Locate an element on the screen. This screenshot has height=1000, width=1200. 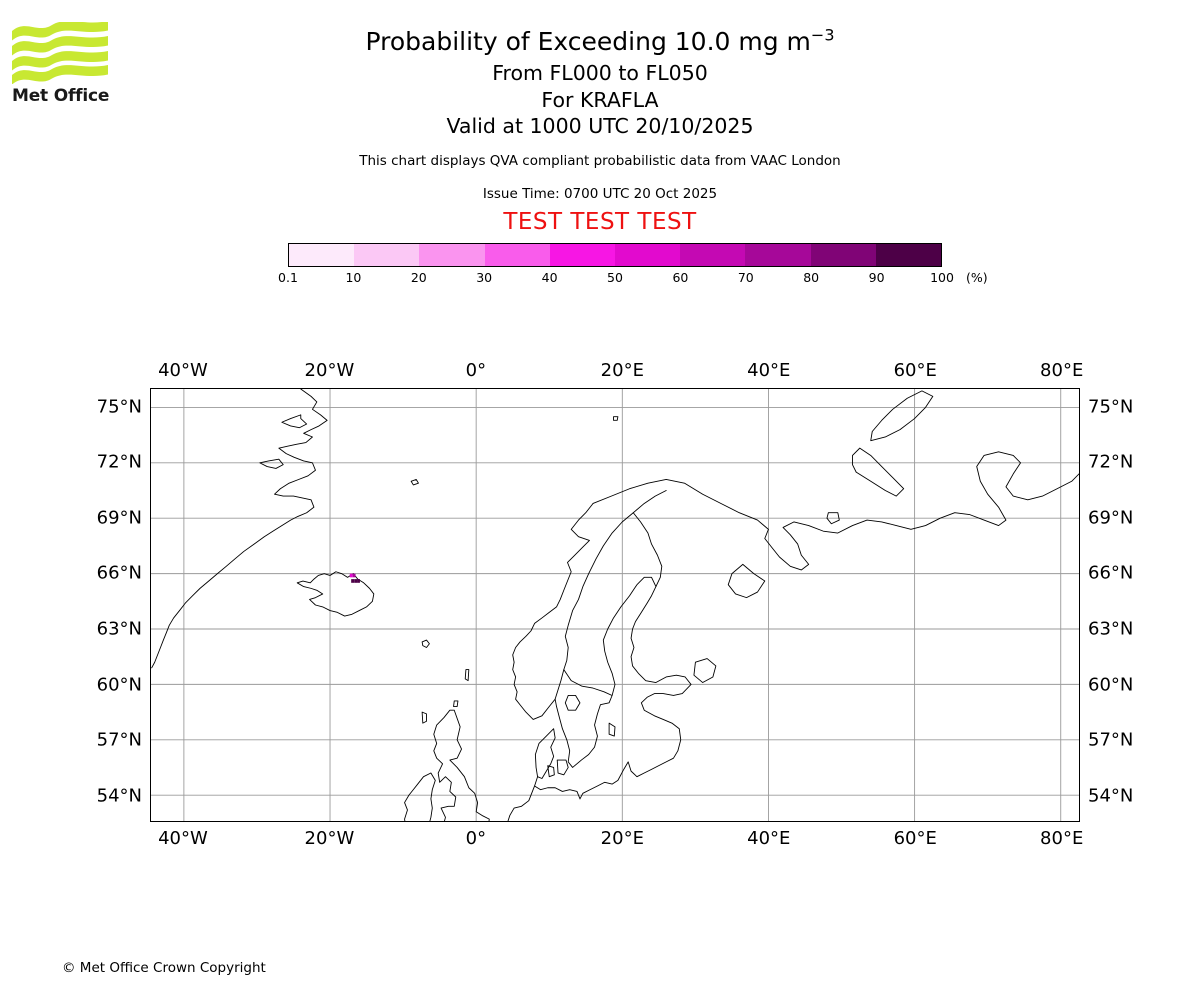
colorbar-tick-40: 40 is located at coordinates (549, 277).